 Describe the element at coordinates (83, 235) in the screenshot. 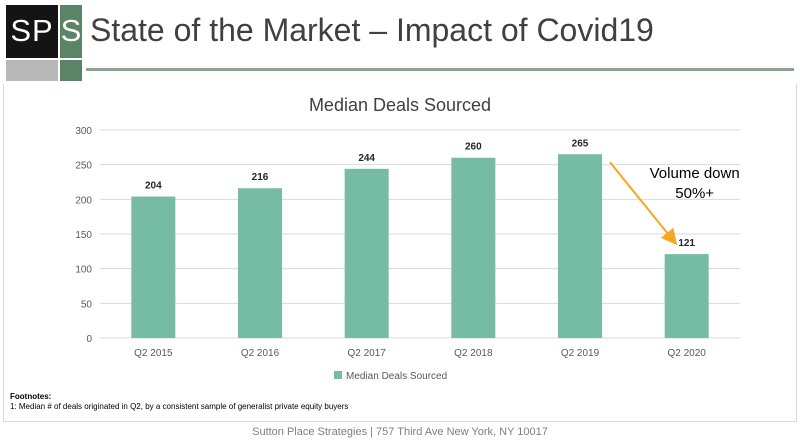

I see `y-tick-label: 150` at that location.